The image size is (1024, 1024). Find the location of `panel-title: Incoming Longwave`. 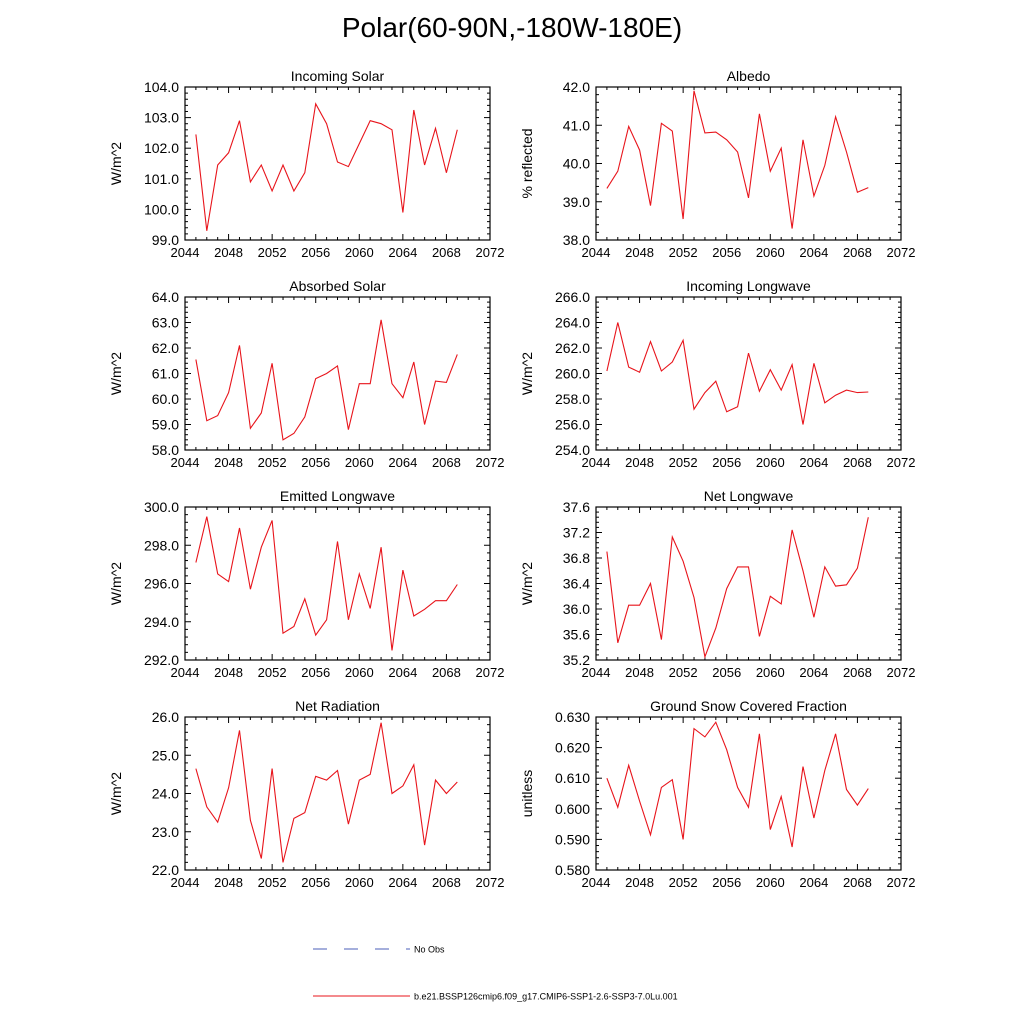

panel-title: Incoming Longwave is located at coordinates (748, 286).